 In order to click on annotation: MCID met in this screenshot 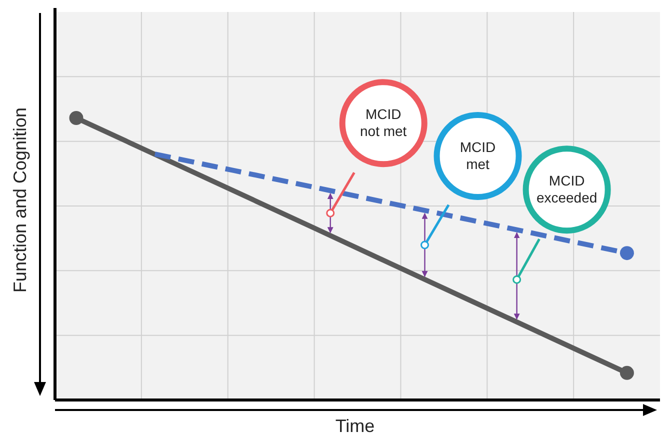, I will do `click(478, 155)`.